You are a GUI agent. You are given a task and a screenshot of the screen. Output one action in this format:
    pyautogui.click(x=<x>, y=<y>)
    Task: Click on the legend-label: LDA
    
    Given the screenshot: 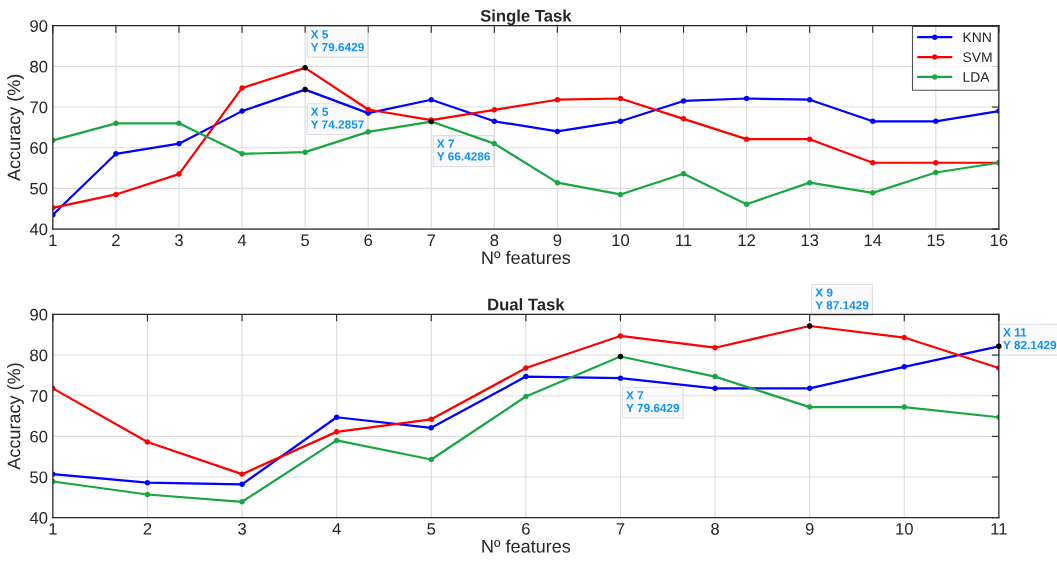 What is the action you would take?
    pyautogui.click(x=976, y=77)
    